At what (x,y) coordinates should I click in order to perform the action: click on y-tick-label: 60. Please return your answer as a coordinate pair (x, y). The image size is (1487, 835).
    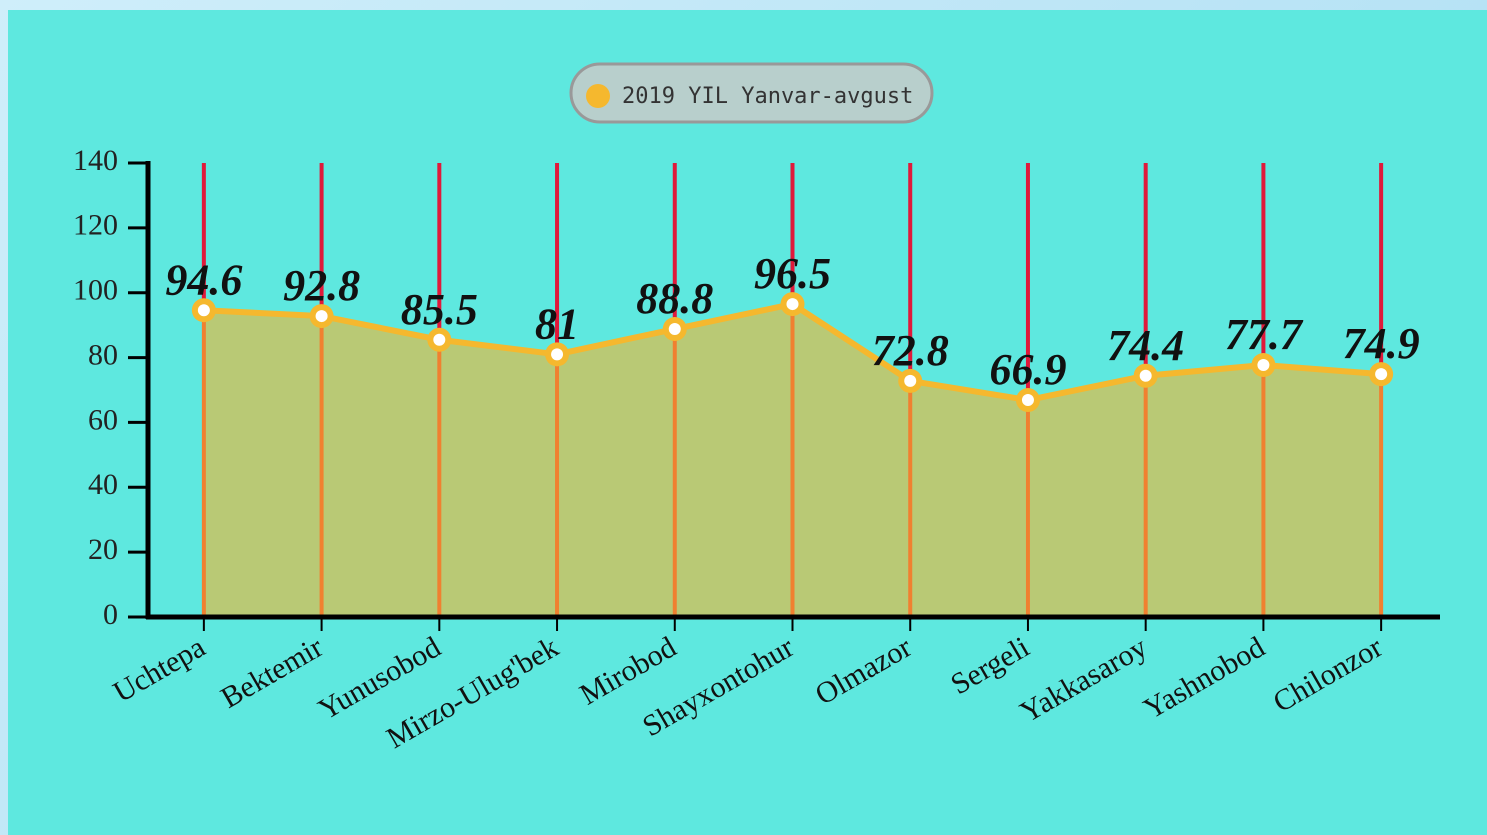
    Looking at the image, I should click on (103, 419).